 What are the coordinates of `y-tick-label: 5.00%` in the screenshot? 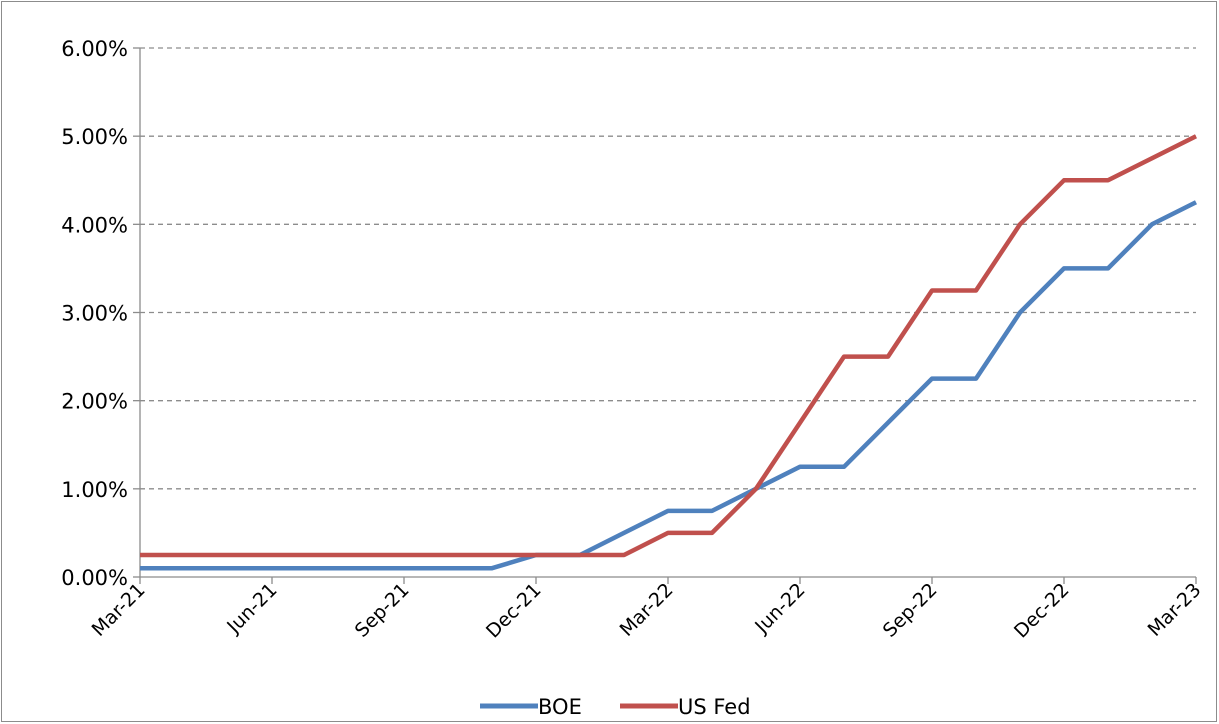 It's located at (94, 137).